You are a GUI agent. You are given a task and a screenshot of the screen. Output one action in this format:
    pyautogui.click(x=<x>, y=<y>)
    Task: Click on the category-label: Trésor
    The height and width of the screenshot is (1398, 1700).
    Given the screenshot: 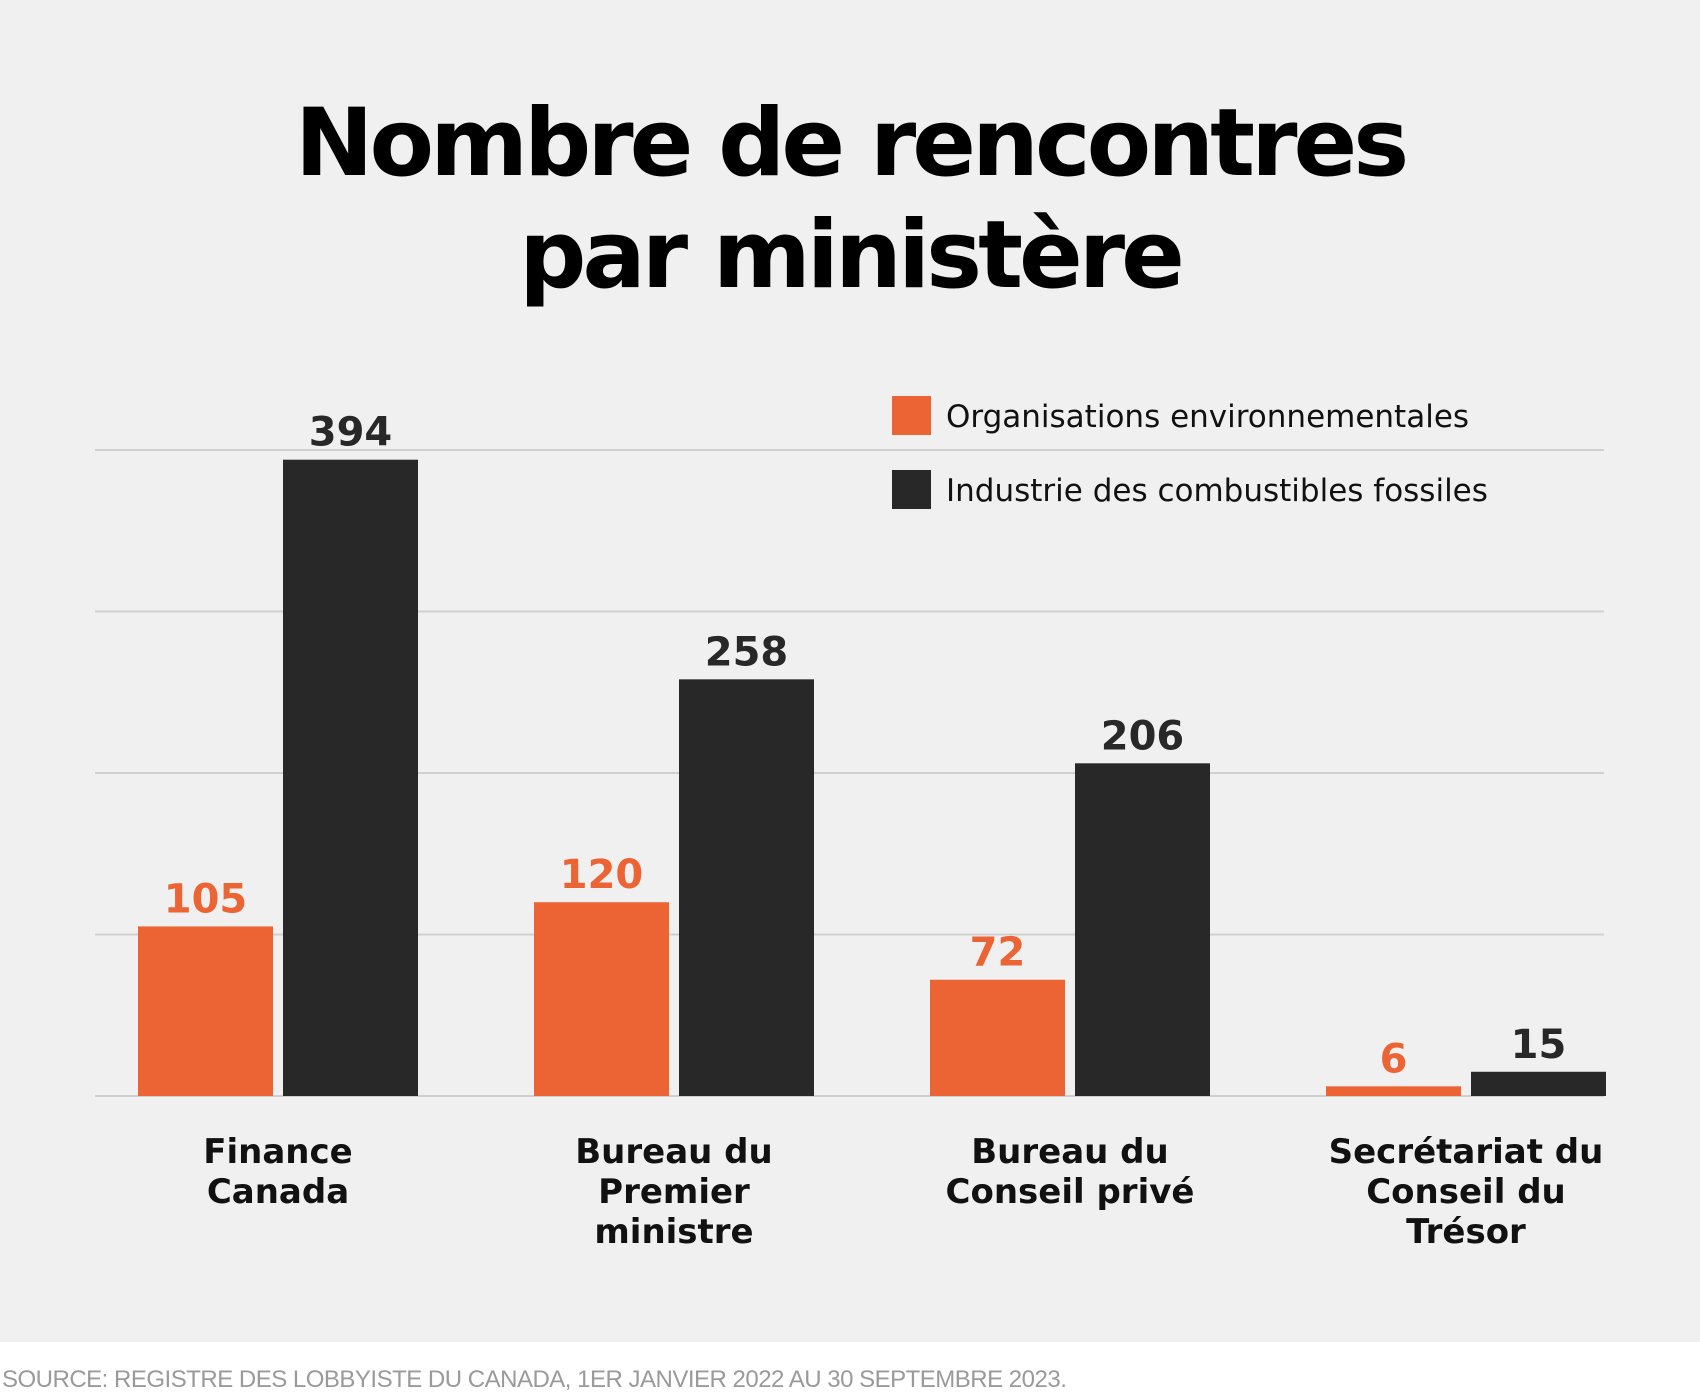 What is the action you would take?
    pyautogui.click(x=1466, y=1232)
    